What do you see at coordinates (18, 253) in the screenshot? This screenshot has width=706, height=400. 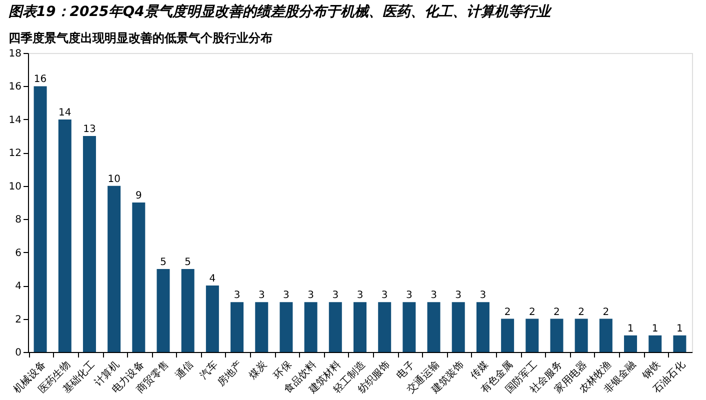 I see `y-tick-label: 6` at bounding box center [18, 253].